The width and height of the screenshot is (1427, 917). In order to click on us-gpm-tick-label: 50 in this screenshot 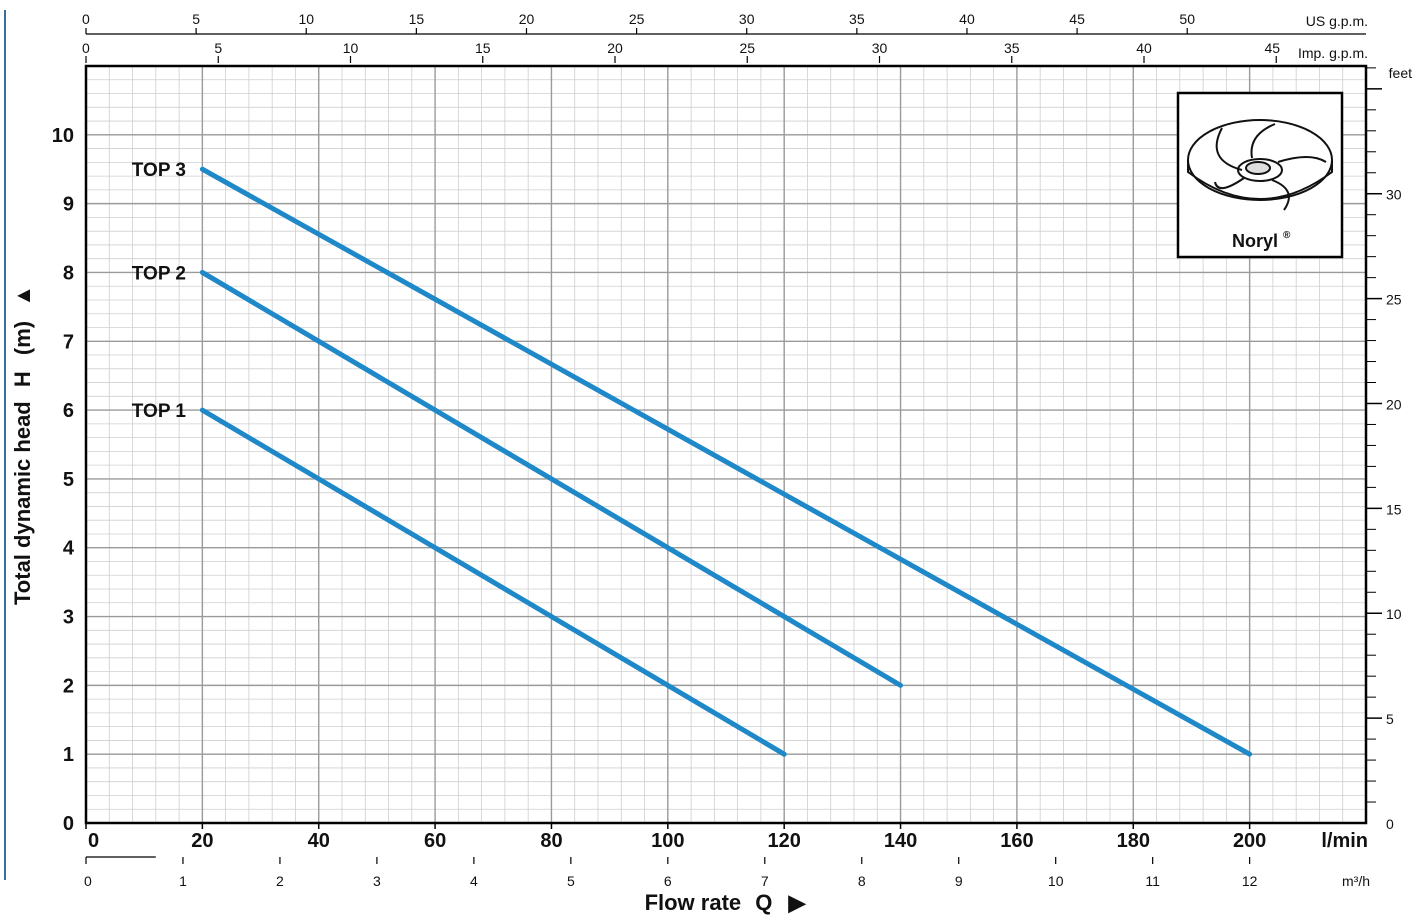, I will do `click(1187, 19)`.